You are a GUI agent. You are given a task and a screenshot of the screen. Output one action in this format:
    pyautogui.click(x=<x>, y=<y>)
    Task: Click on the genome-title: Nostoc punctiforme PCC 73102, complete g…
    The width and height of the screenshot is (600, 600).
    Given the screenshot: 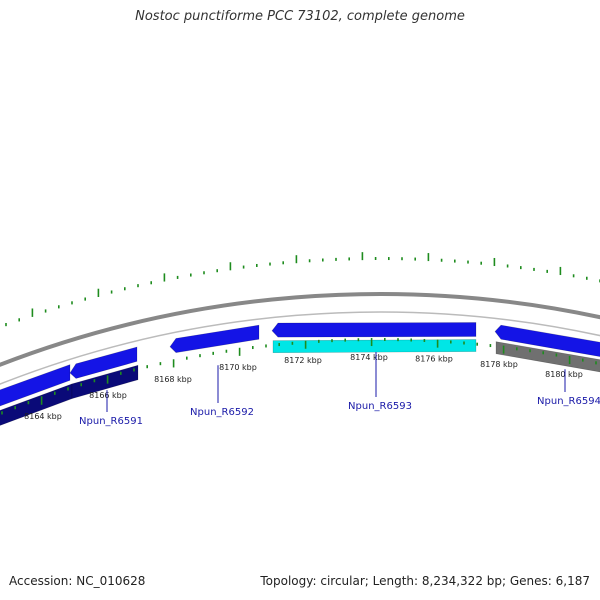 What is the action you would take?
    pyautogui.click(x=300, y=16)
    